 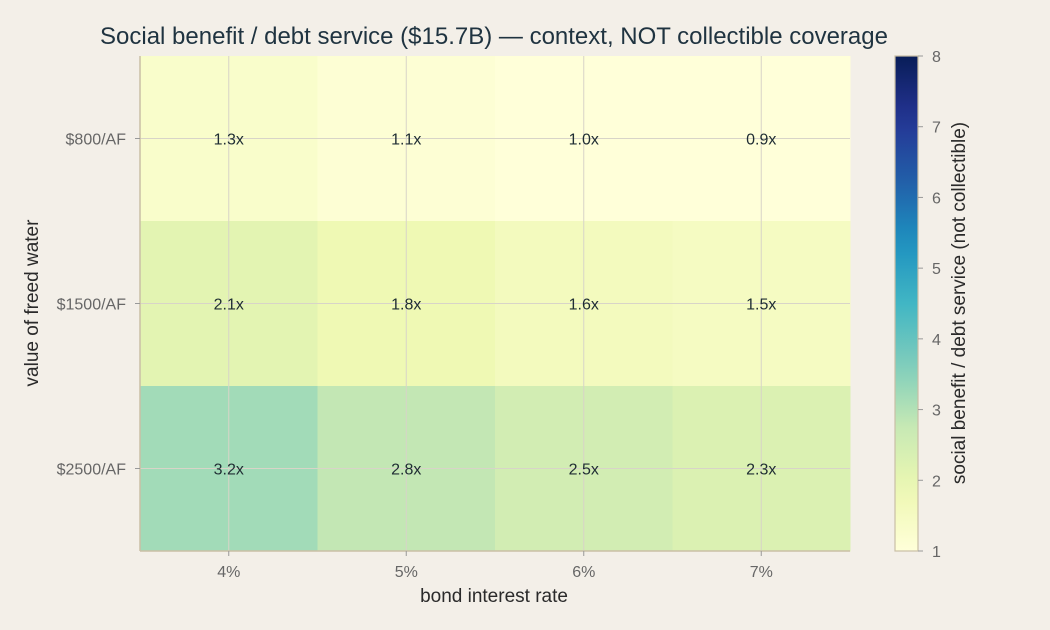 What do you see at coordinates (406, 470) in the screenshot?
I see `cell-value-label: 2.8x` at bounding box center [406, 470].